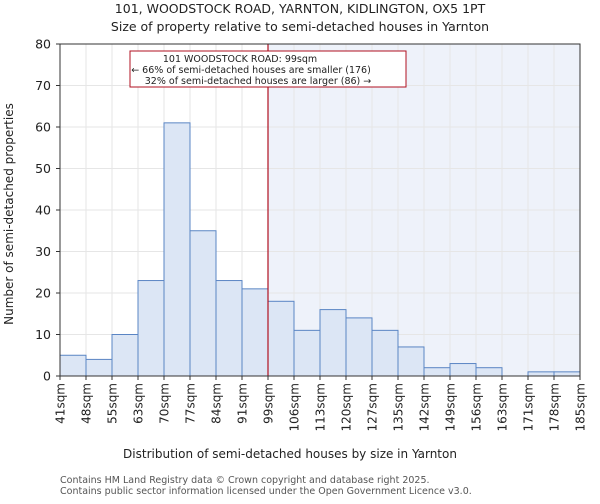 This screenshot has height=504, width=600. Describe the element at coordinates (139, 403) in the screenshot. I see `x-tick-label: 63sqm` at that location.